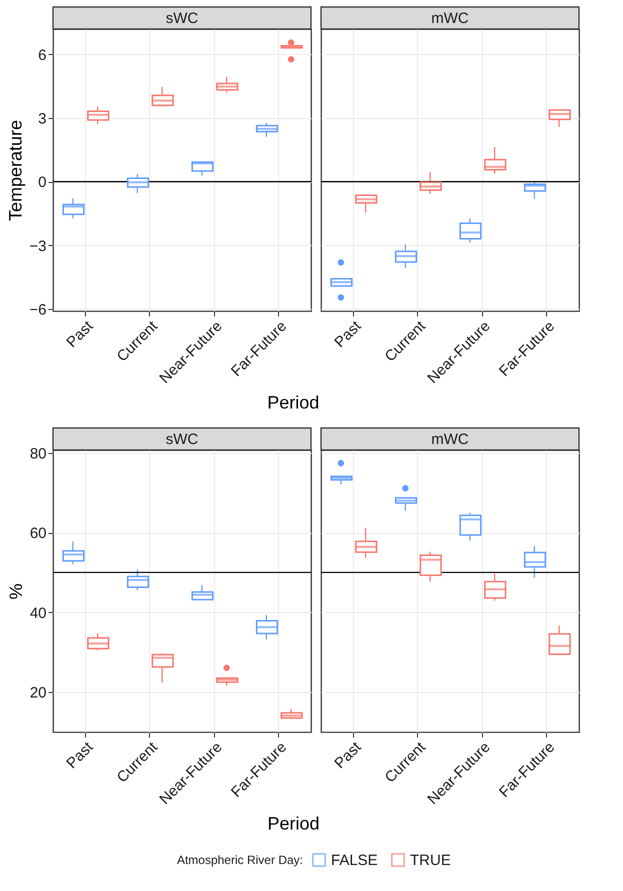  I want to click on y-tick-label: 6, so click(42, 55).